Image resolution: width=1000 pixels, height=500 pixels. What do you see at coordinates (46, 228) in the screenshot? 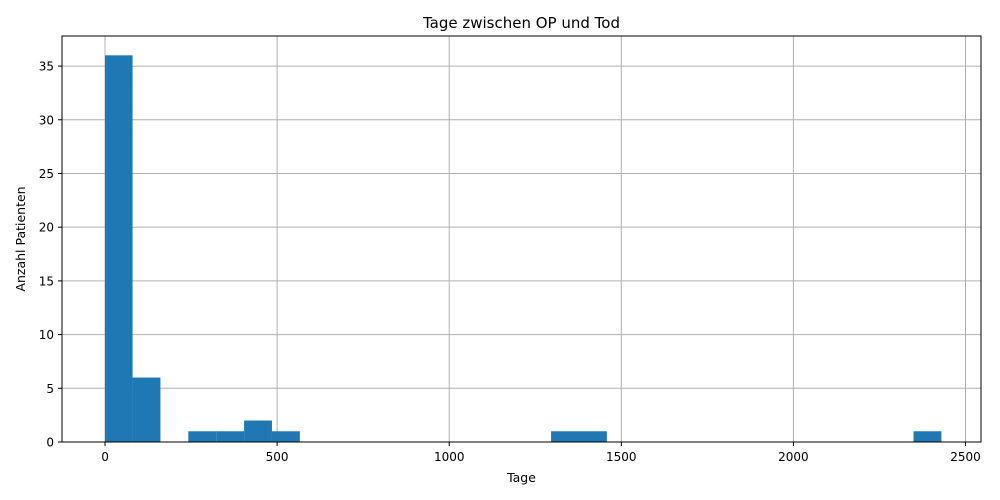
I see `y-tick-label: 20` at bounding box center [46, 228].